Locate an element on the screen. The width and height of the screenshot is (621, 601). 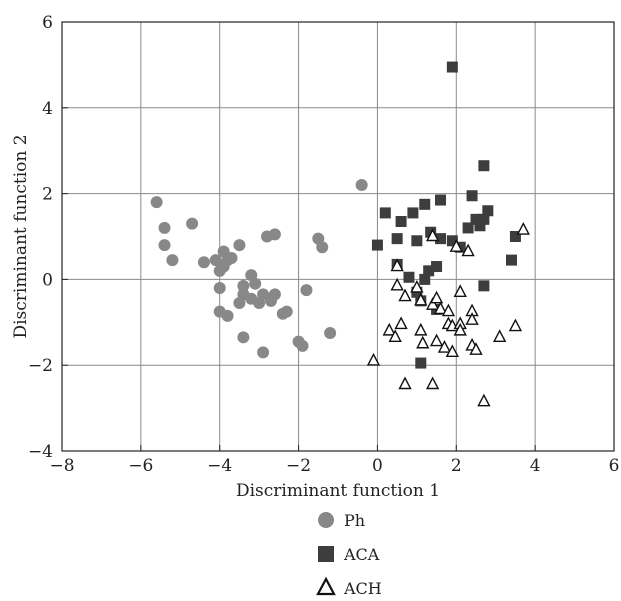
x-tick-label: 2 is located at coordinates (456, 466).